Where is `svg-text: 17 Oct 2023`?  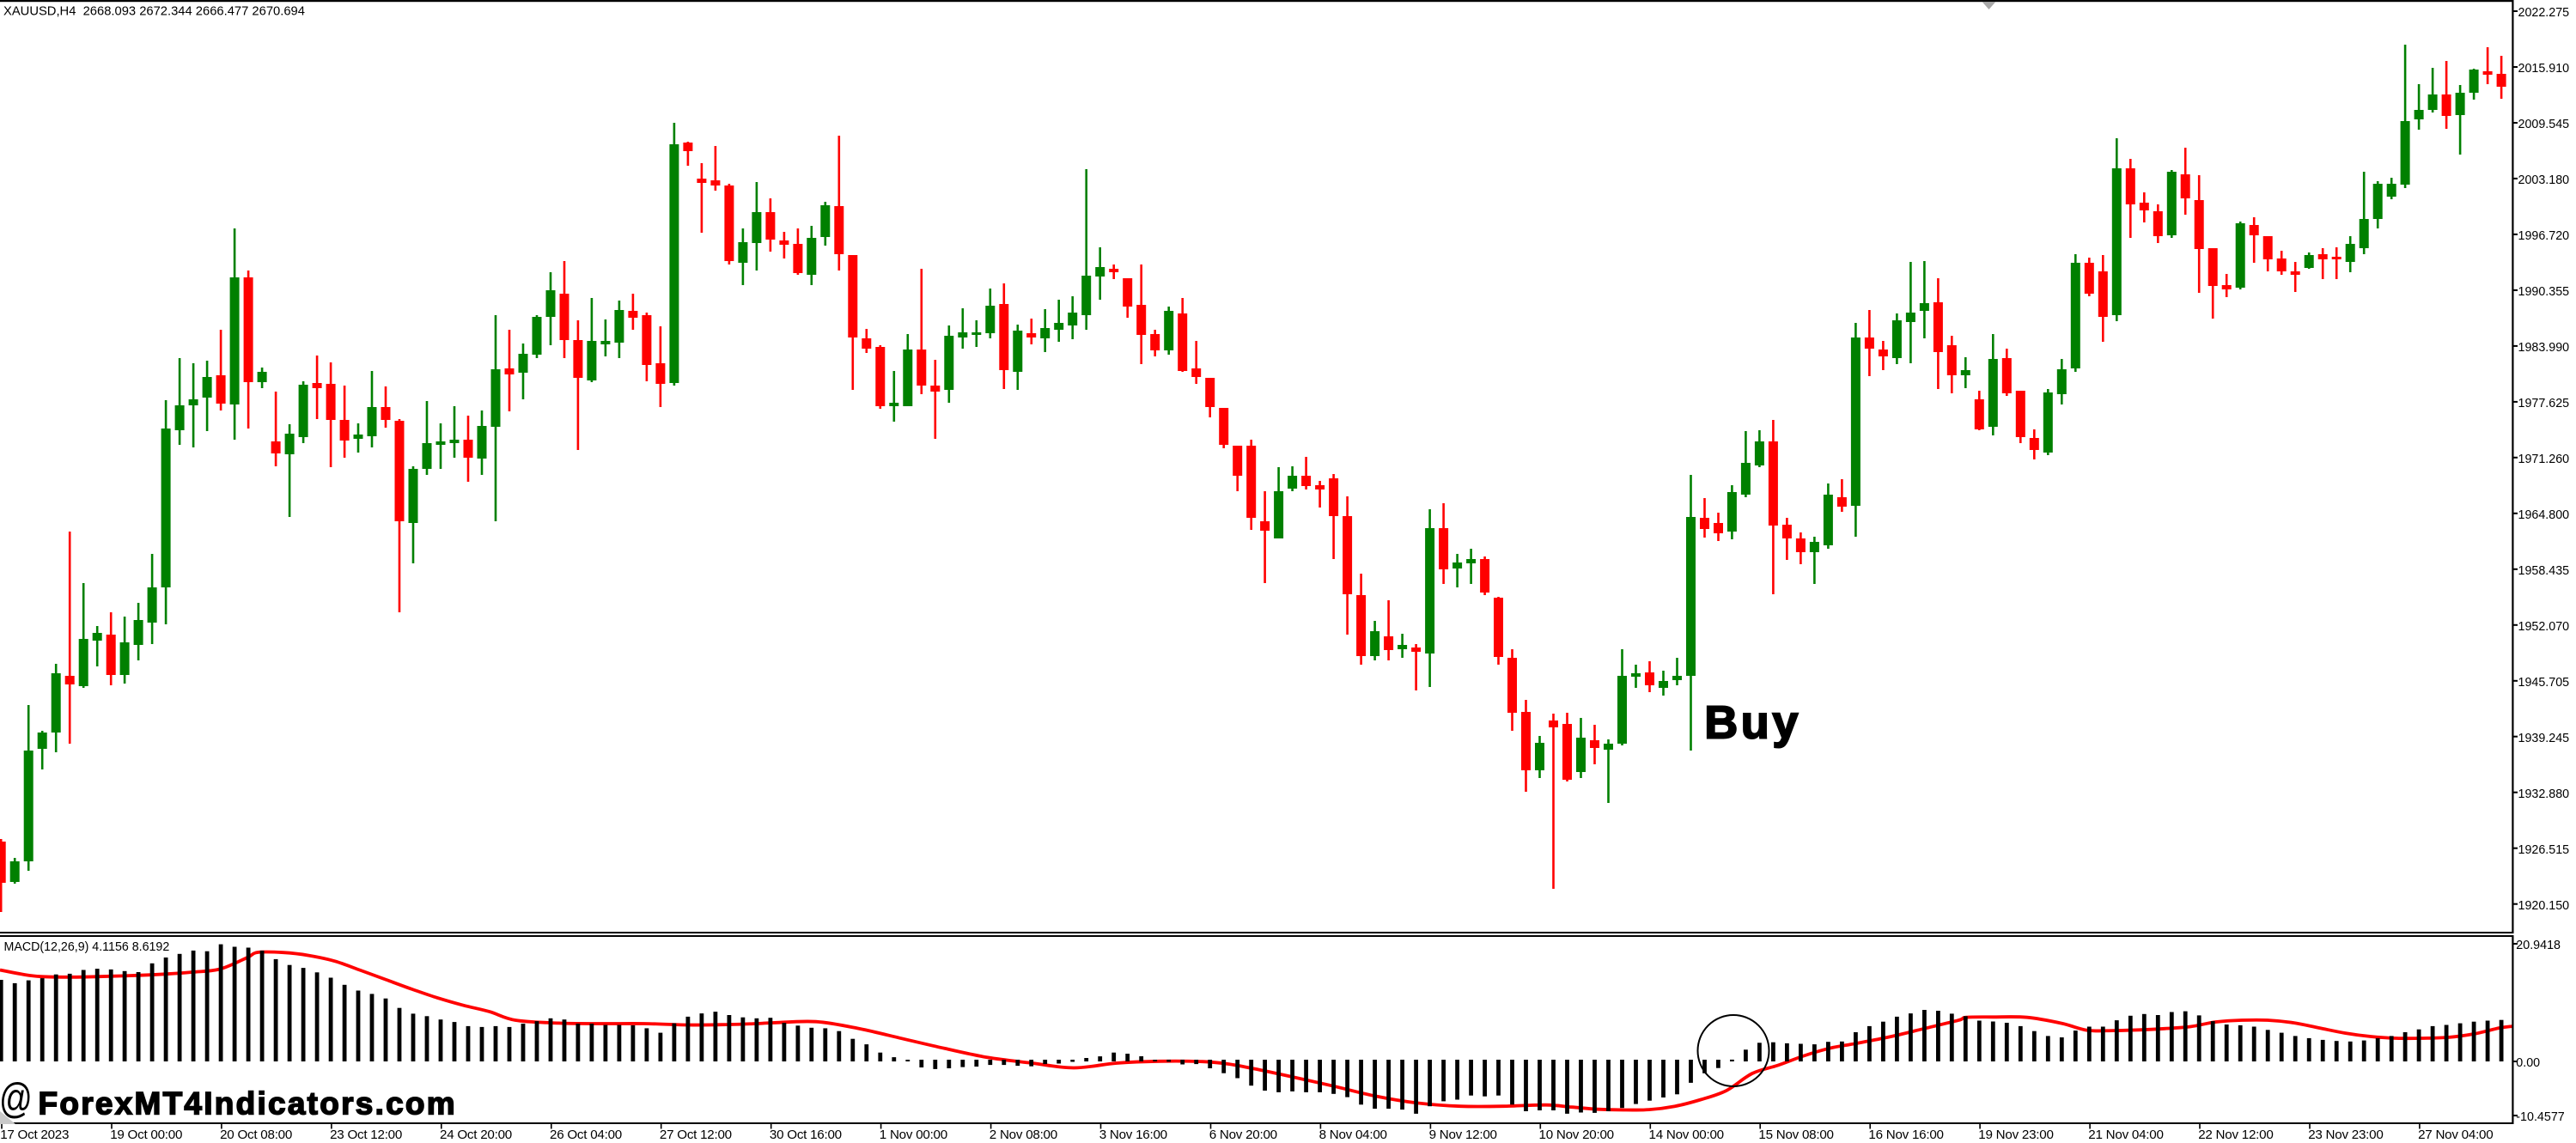 svg-text: 17 Oct 2023 is located at coordinates (34, 1135).